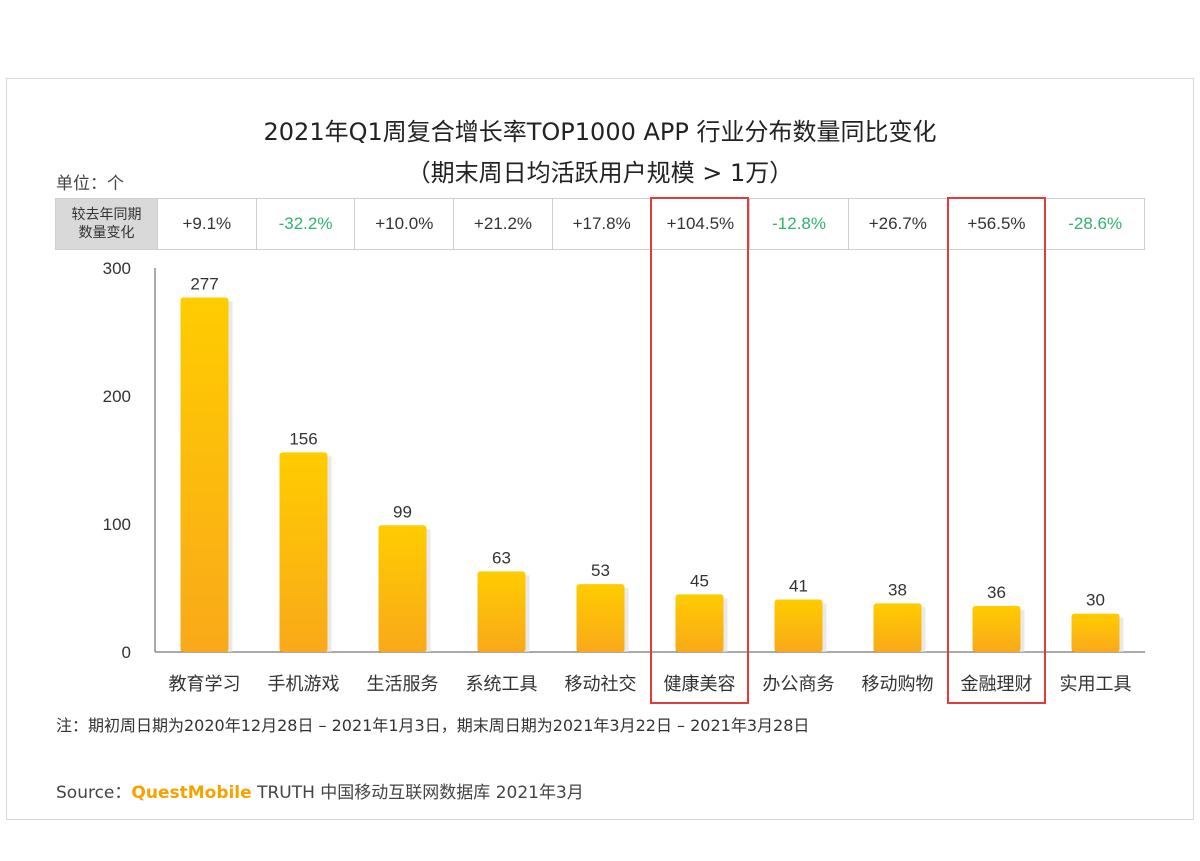  What do you see at coordinates (90, 184) in the screenshot?
I see `unit-label: 单位：个` at bounding box center [90, 184].